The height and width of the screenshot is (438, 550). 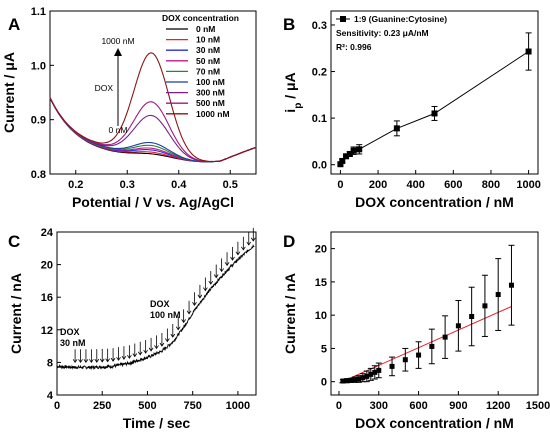 What do you see at coordinates (319, 73) in the screenshot?
I see `y-tick-label: 0.2` at bounding box center [319, 73].